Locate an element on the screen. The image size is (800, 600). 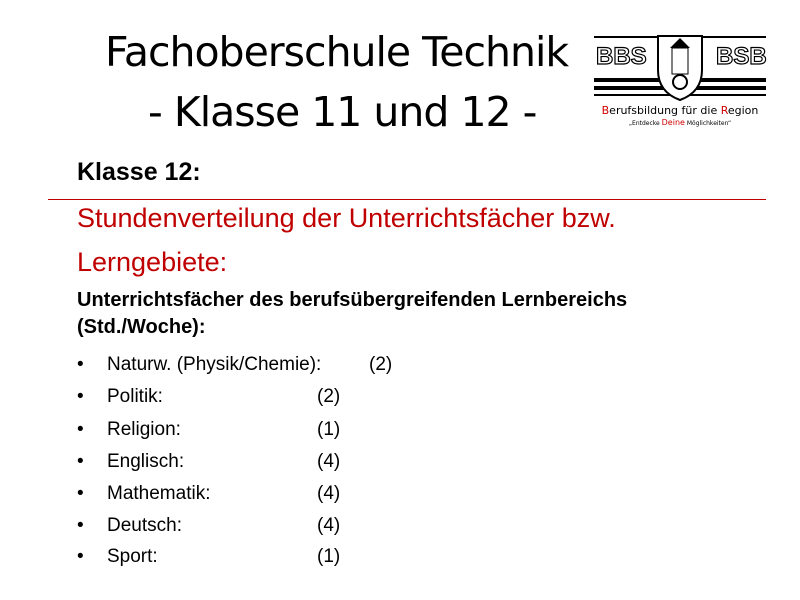
slide-title-line1: Fachoberschule Technik is located at coordinates (337, 52).